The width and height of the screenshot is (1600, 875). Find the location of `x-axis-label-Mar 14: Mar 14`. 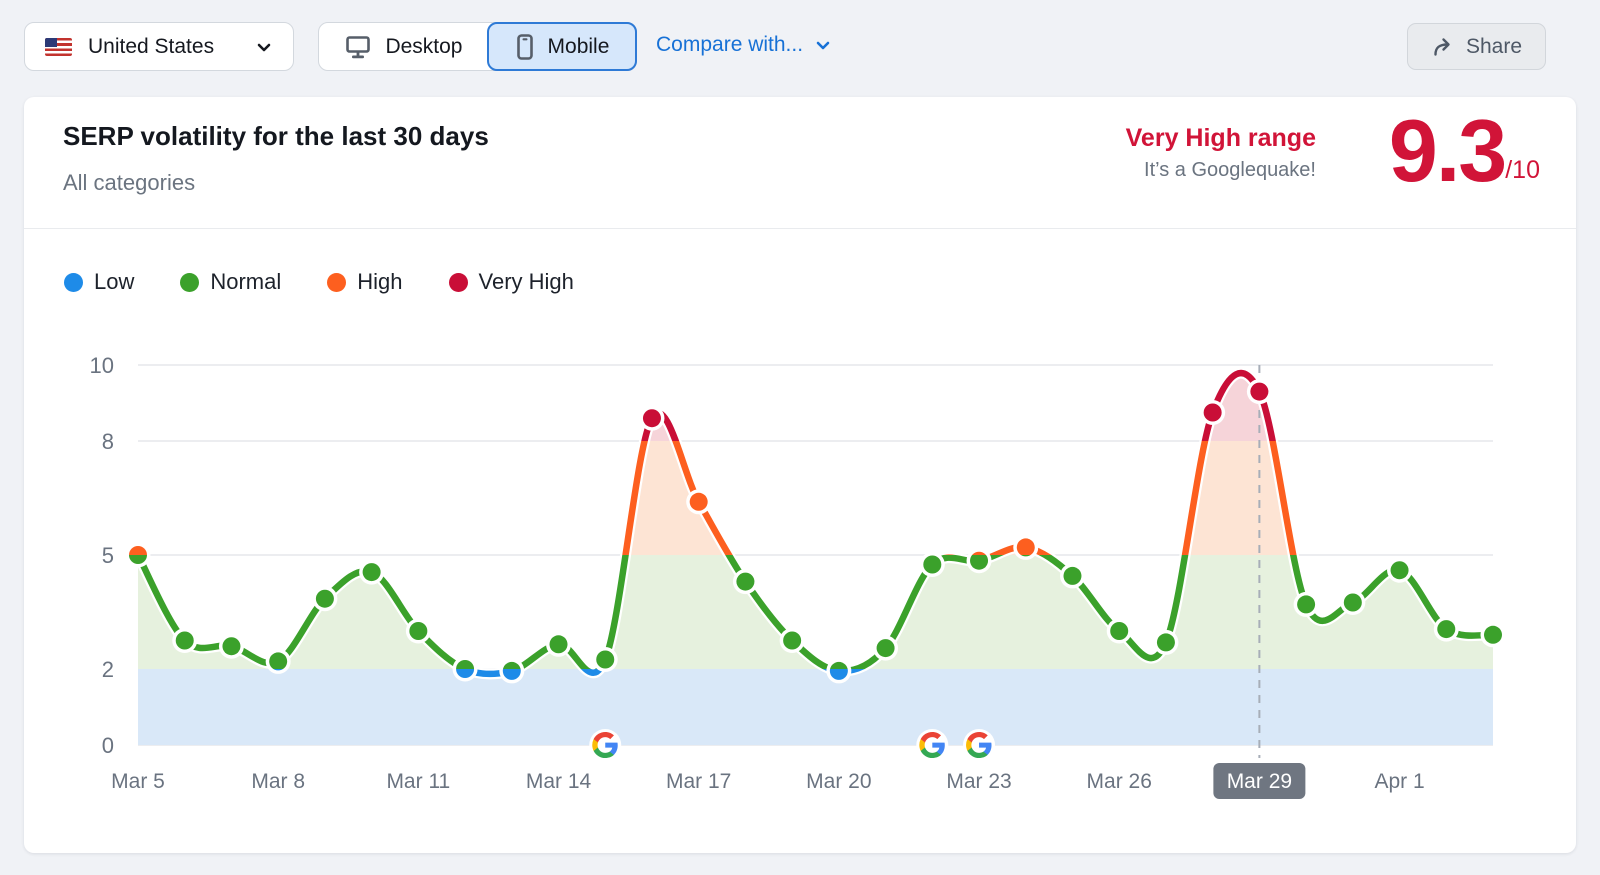

x-axis-label-Mar 14: Mar 14 is located at coordinates (559, 781).